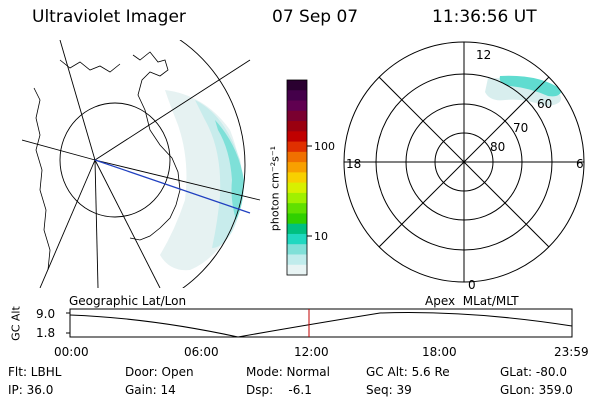 The image size is (600, 400). I want to click on lat-circle-inner, so click(115, 160).